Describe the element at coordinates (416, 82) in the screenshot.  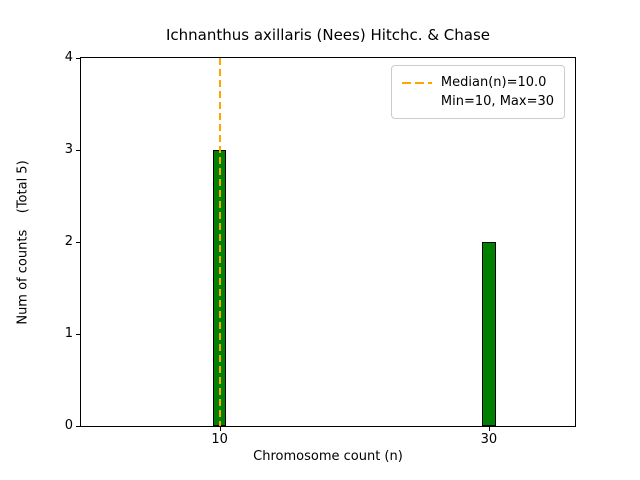
I see `median-dashed-line-icon` at that location.